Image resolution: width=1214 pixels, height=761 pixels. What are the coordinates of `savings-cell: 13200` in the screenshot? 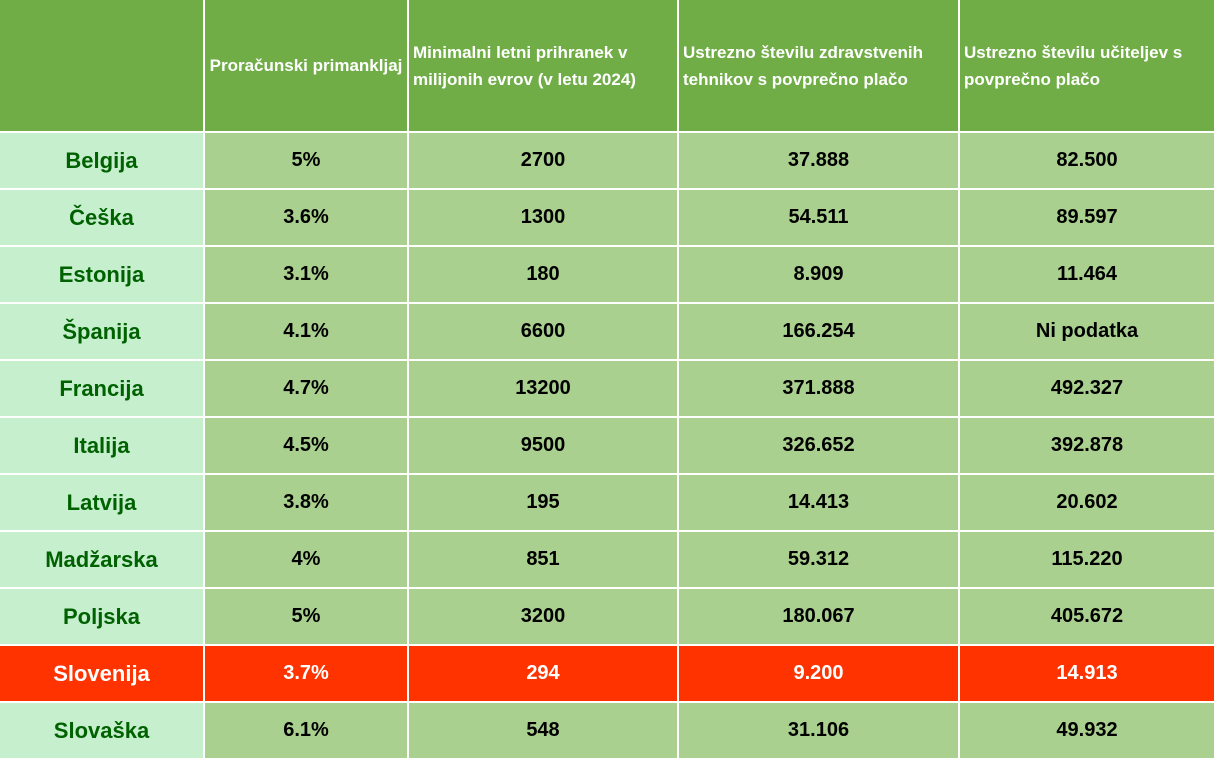 It's located at (543, 389).